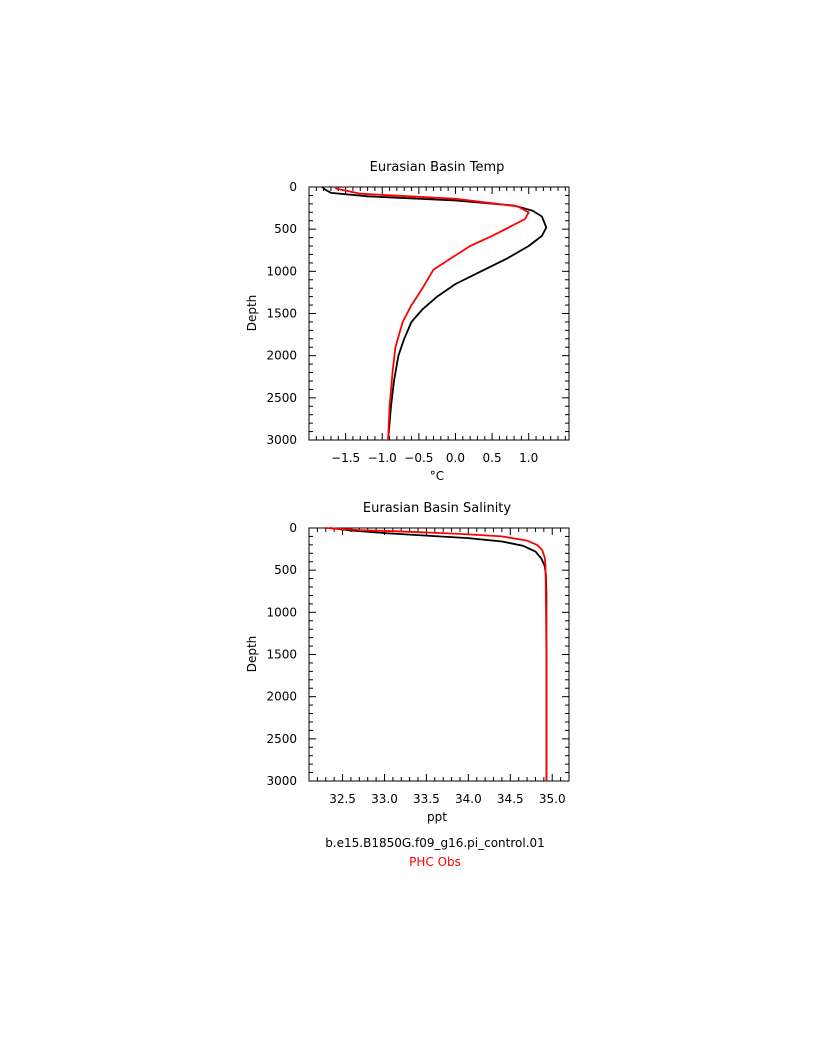  Describe the element at coordinates (435, 862) in the screenshot. I see `legend-obs-label: PHC Obs` at that location.